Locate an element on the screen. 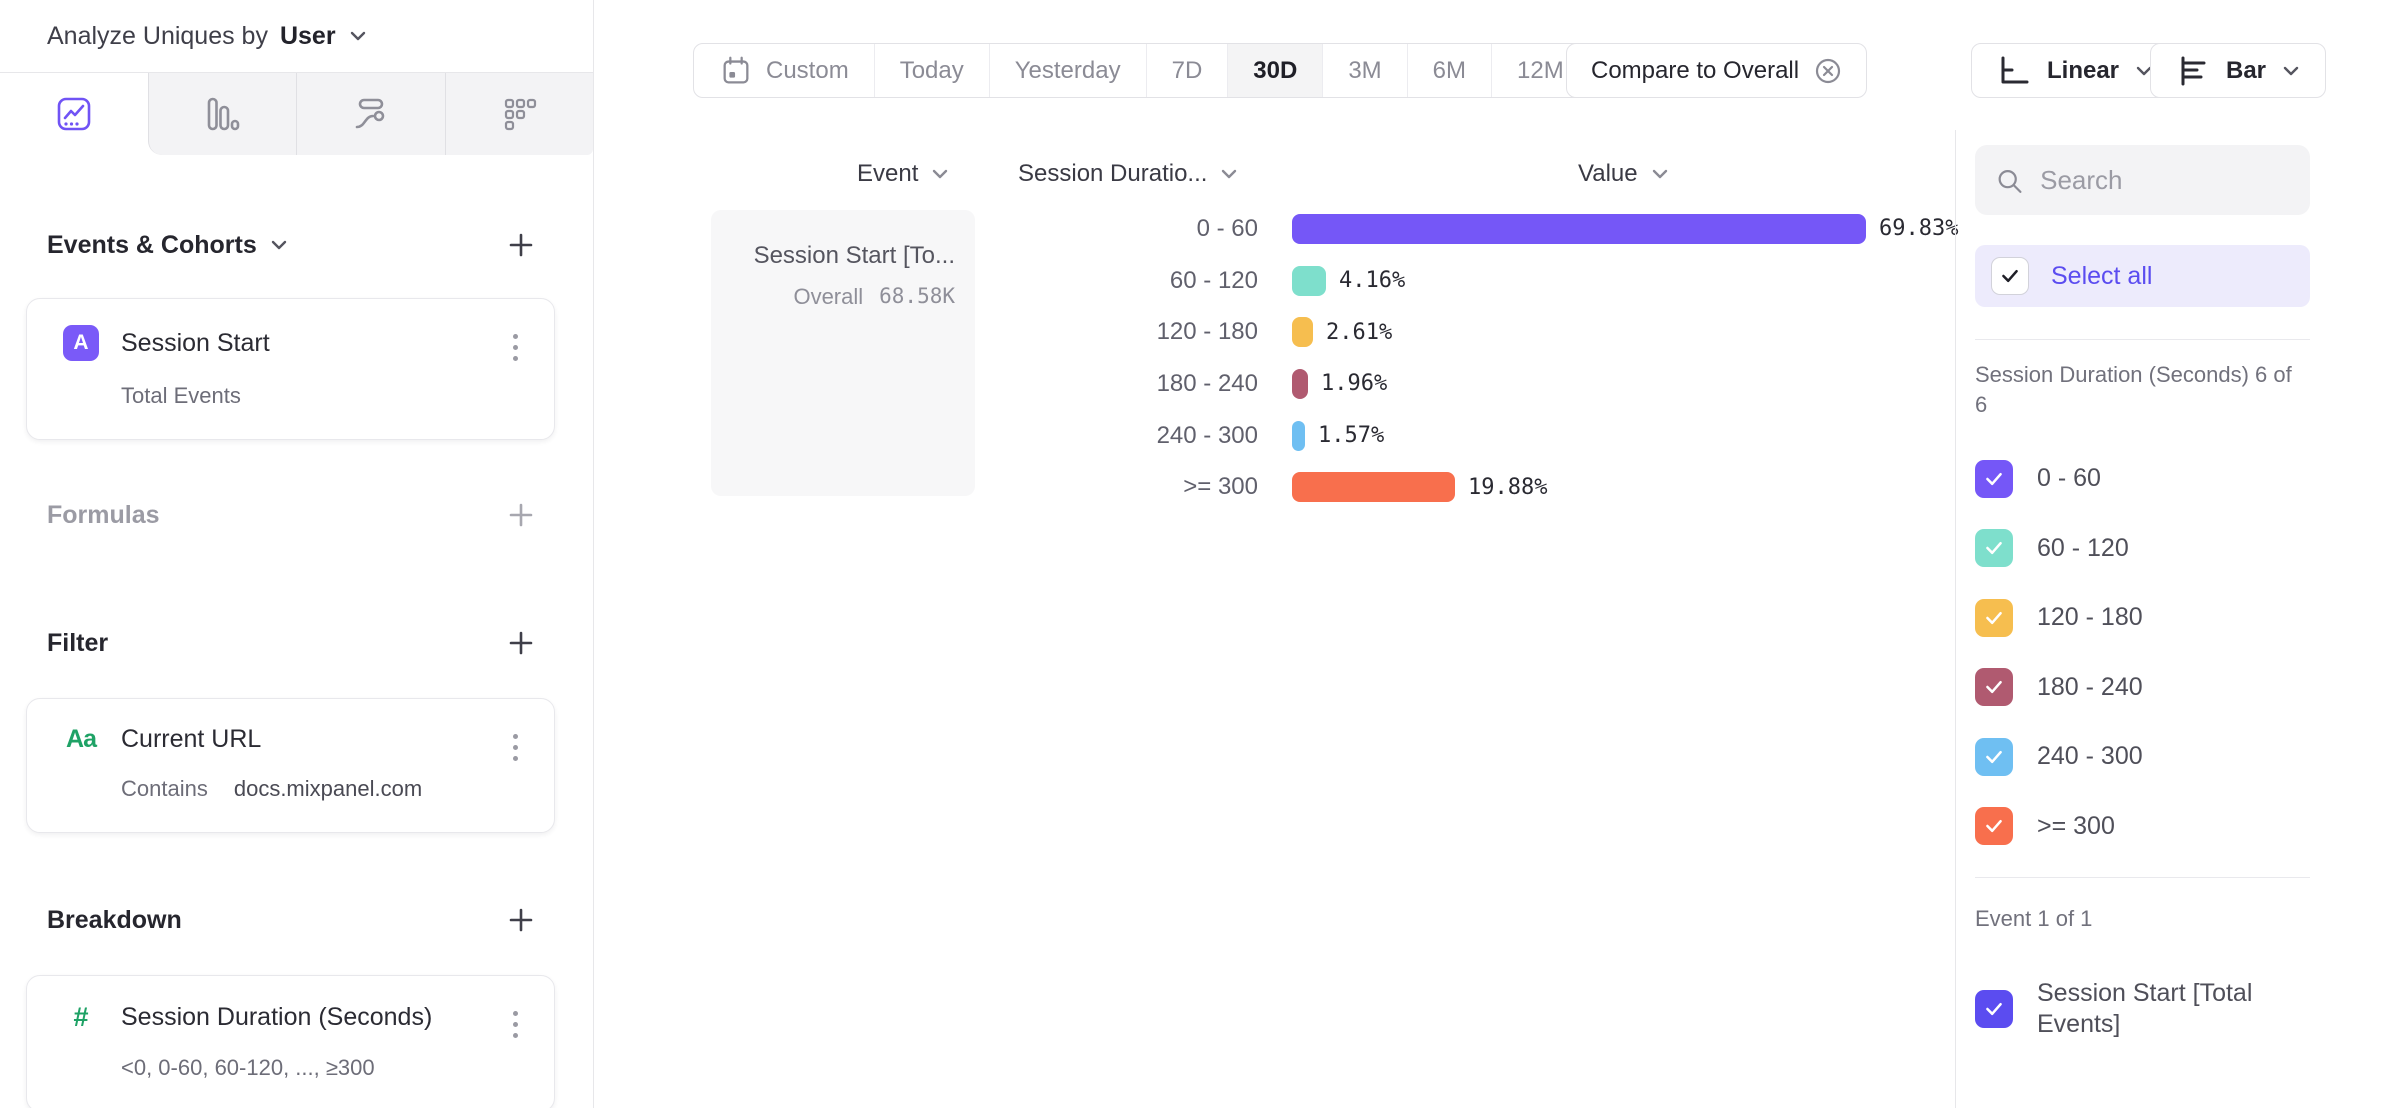 The image size is (2398, 1108). add-filter-button is located at coordinates (521, 643).